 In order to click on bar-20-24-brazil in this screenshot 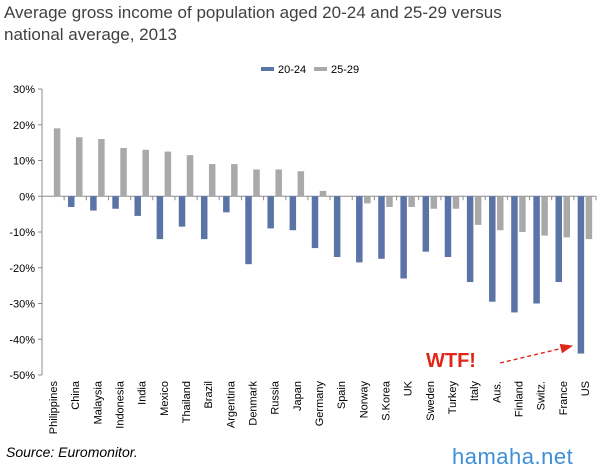, I will do `click(204, 218)`.